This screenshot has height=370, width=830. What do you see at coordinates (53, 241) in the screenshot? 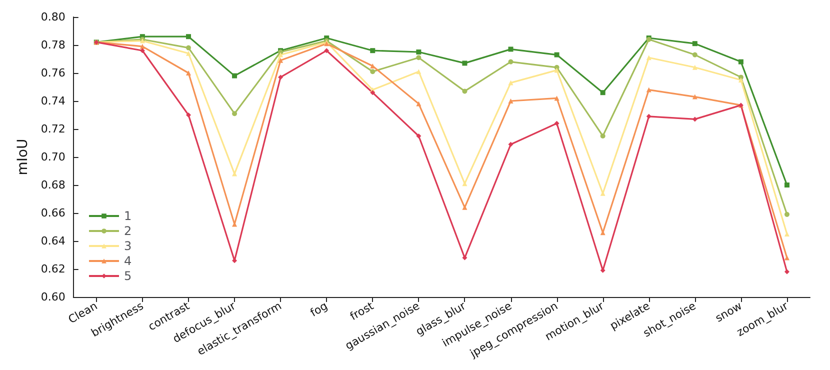
I see `y-tick-label: 0.64` at bounding box center [53, 241].